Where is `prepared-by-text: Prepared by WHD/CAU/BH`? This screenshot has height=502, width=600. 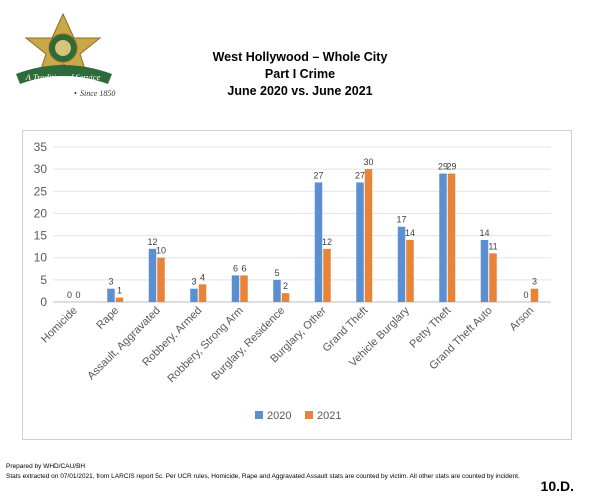 prepared-by-text: Prepared by WHD/CAU/BH is located at coordinates (46, 466).